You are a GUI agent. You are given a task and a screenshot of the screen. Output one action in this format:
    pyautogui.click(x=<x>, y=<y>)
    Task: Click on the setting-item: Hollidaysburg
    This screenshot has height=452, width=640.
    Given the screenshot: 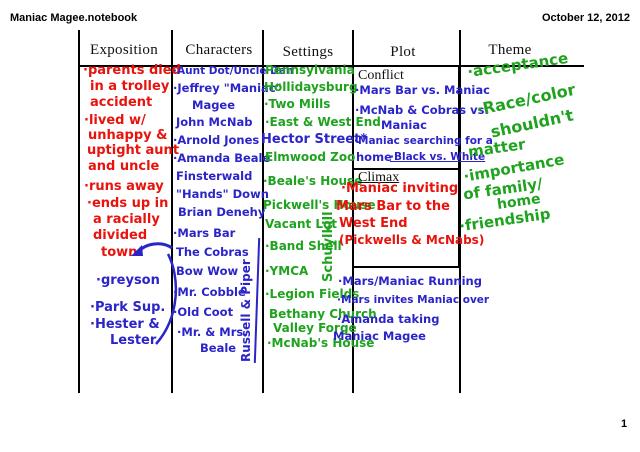 What is the action you would take?
    pyautogui.click(x=311, y=87)
    